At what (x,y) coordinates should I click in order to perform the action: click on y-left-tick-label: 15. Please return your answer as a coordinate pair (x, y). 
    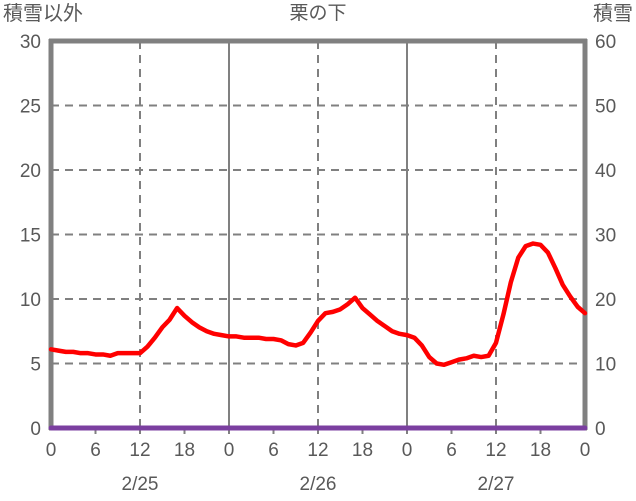
    Looking at the image, I should click on (30, 236).